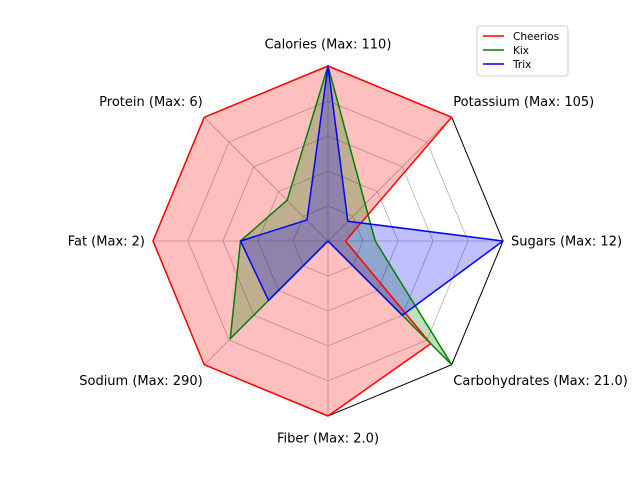  I want to click on axis-label-fiber: Fiber (Max: 2.0), so click(328, 439).